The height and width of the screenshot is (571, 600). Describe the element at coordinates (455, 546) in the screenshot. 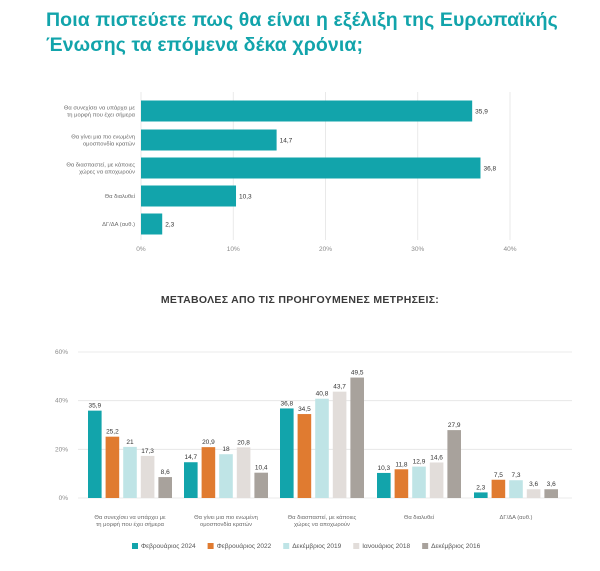

I see `legend-label: Δεκέμβριος 2016` at that location.